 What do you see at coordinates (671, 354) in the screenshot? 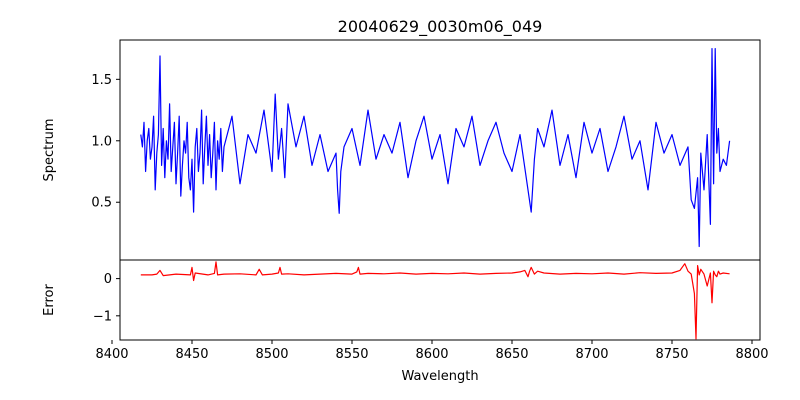
I see `x-tick-label: 8750` at bounding box center [671, 354].